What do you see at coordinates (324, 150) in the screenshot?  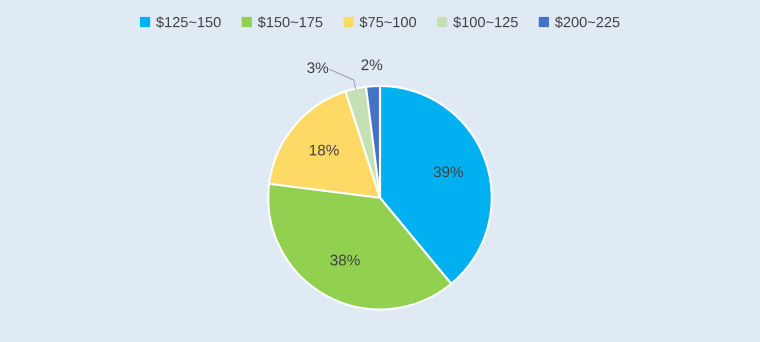 I see `data-label: 18%` at bounding box center [324, 150].